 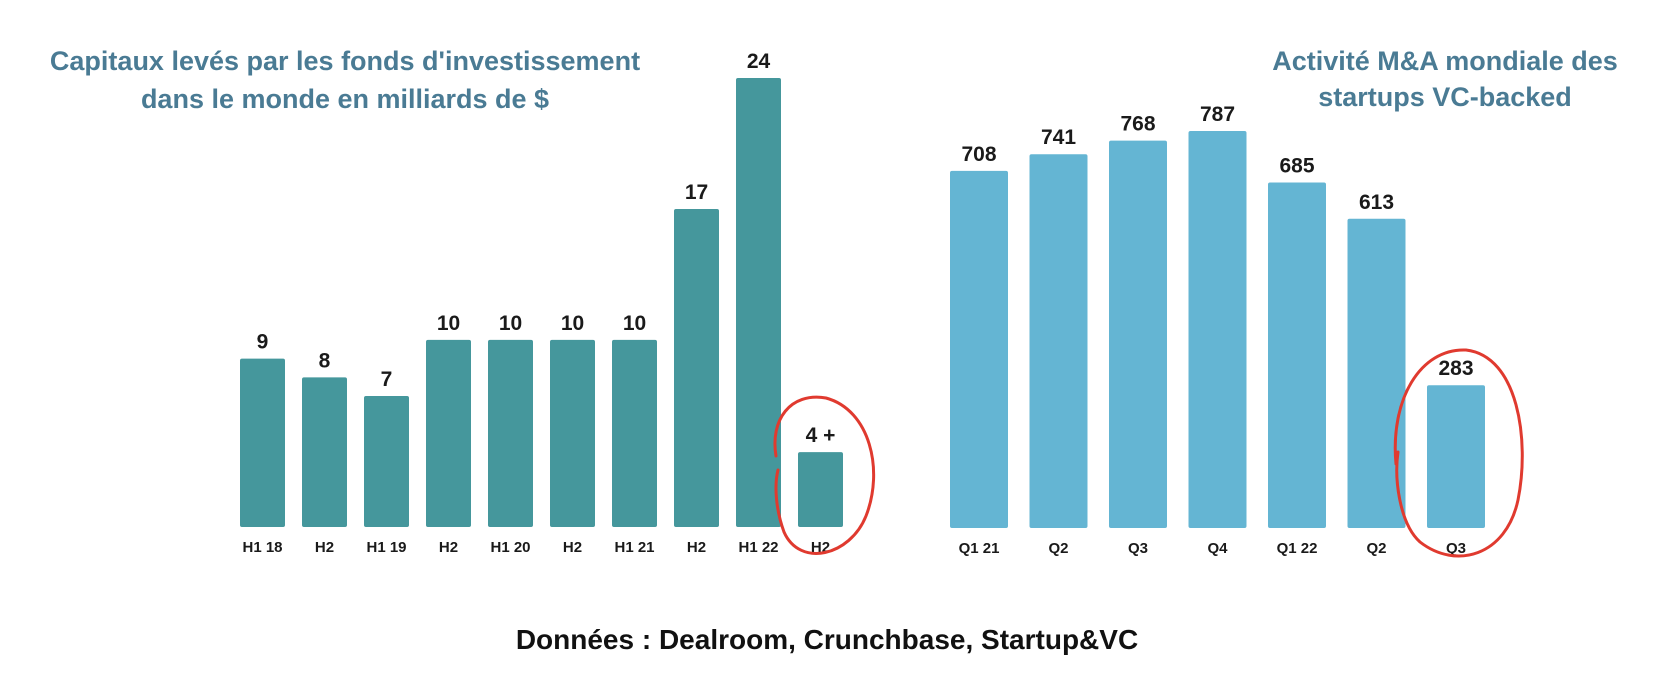 I want to click on x-tick-label: H1 22, so click(x=758, y=547).